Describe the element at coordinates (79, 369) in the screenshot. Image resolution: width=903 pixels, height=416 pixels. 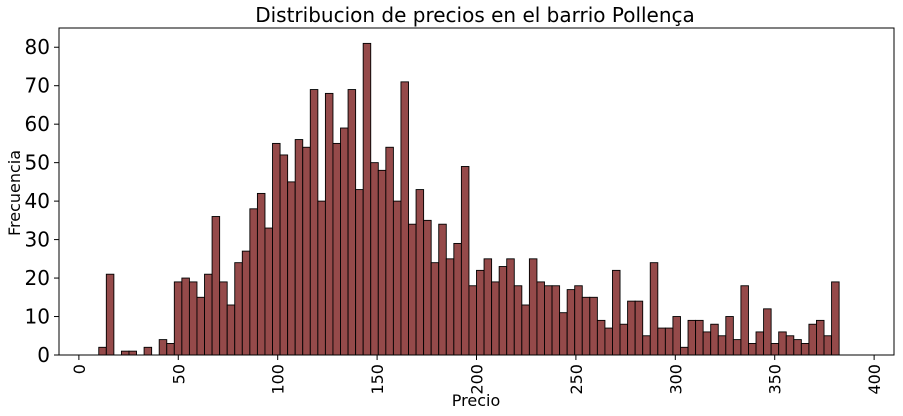
I see `x-tick-label: 0` at that location.